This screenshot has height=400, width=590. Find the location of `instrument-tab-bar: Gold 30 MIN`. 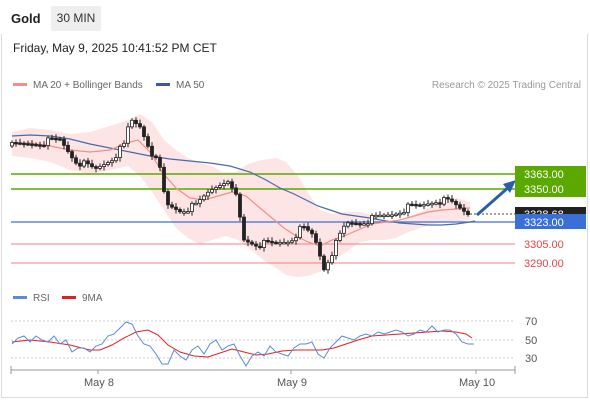

instrument-tab-bar: Gold 30 MIN is located at coordinates (295, 18).